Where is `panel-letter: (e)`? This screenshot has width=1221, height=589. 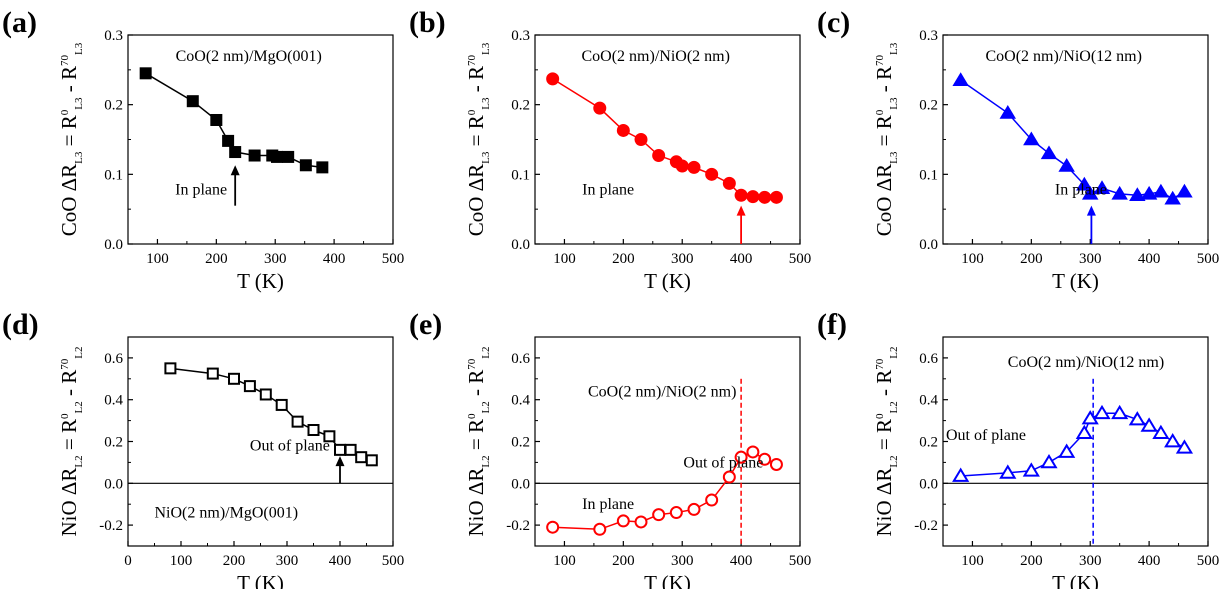
panel-letter: (e) is located at coordinates (425, 324).